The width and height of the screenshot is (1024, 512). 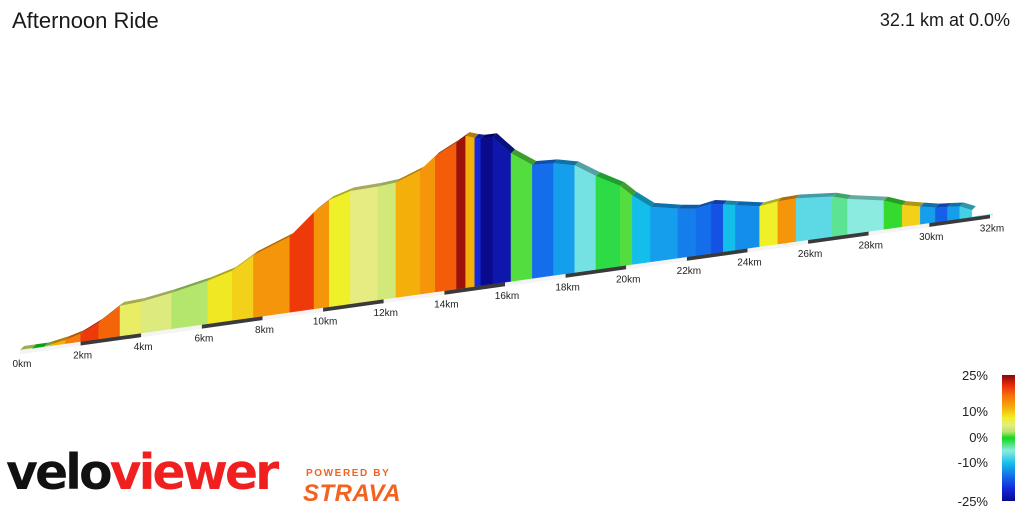 What do you see at coordinates (990, 439) in the screenshot?
I see `gradient-legend: 25% 10% 0% -10% -25%` at bounding box center [990, 439].